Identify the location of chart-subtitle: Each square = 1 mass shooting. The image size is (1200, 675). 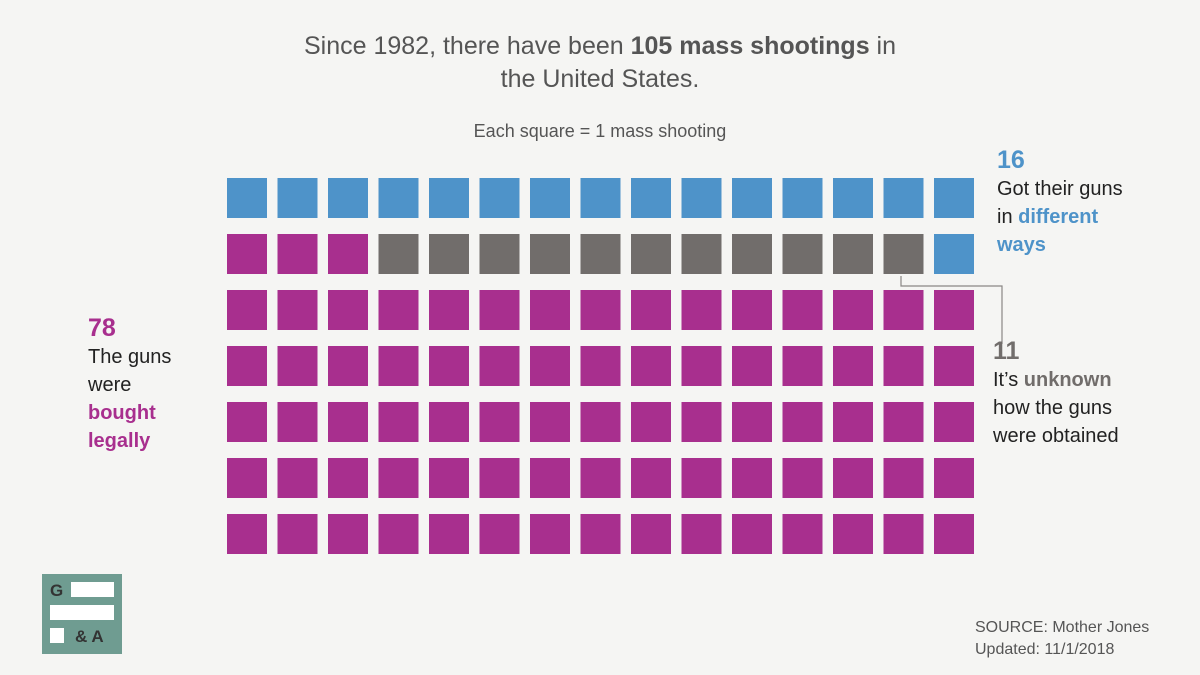
(600, 131).